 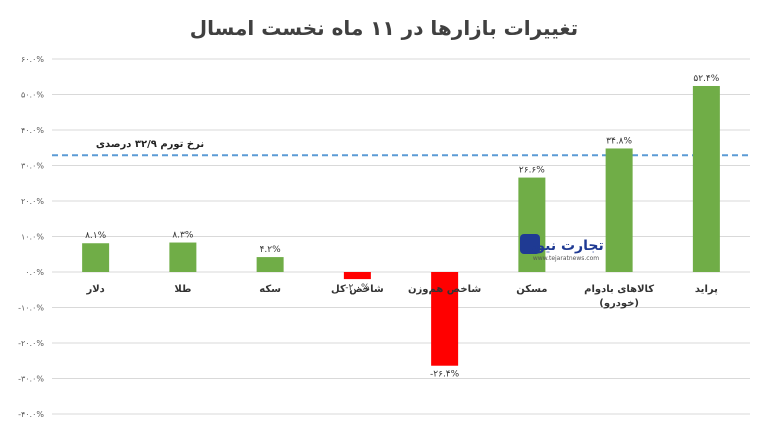 I want to click on chart-title: تغییرات بازارها در ۱۱ ماه نخست امسال, so click(x=384, y=28).